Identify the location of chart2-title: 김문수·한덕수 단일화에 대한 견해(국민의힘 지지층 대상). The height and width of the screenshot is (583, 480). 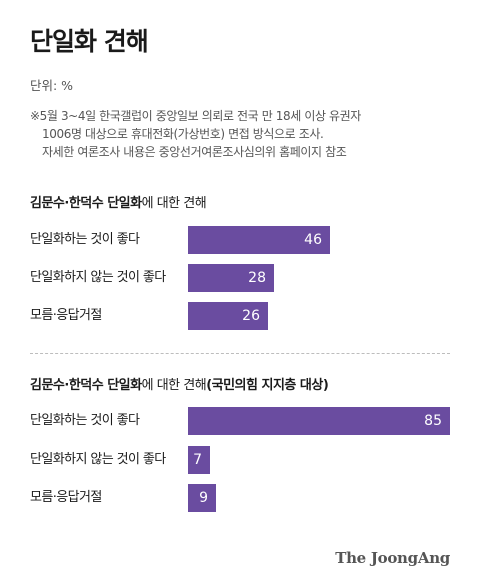
(179, 383).